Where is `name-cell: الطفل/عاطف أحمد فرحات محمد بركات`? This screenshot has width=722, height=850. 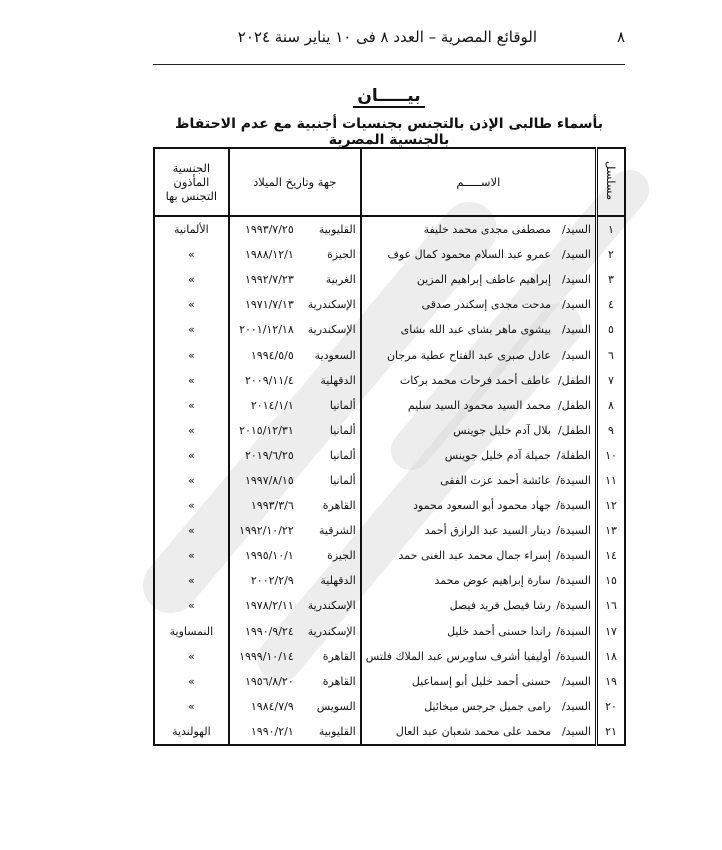 name-cell: الطفل/عاطف أحمد فرحات محمد بركات is located at coordinates (478, 380).